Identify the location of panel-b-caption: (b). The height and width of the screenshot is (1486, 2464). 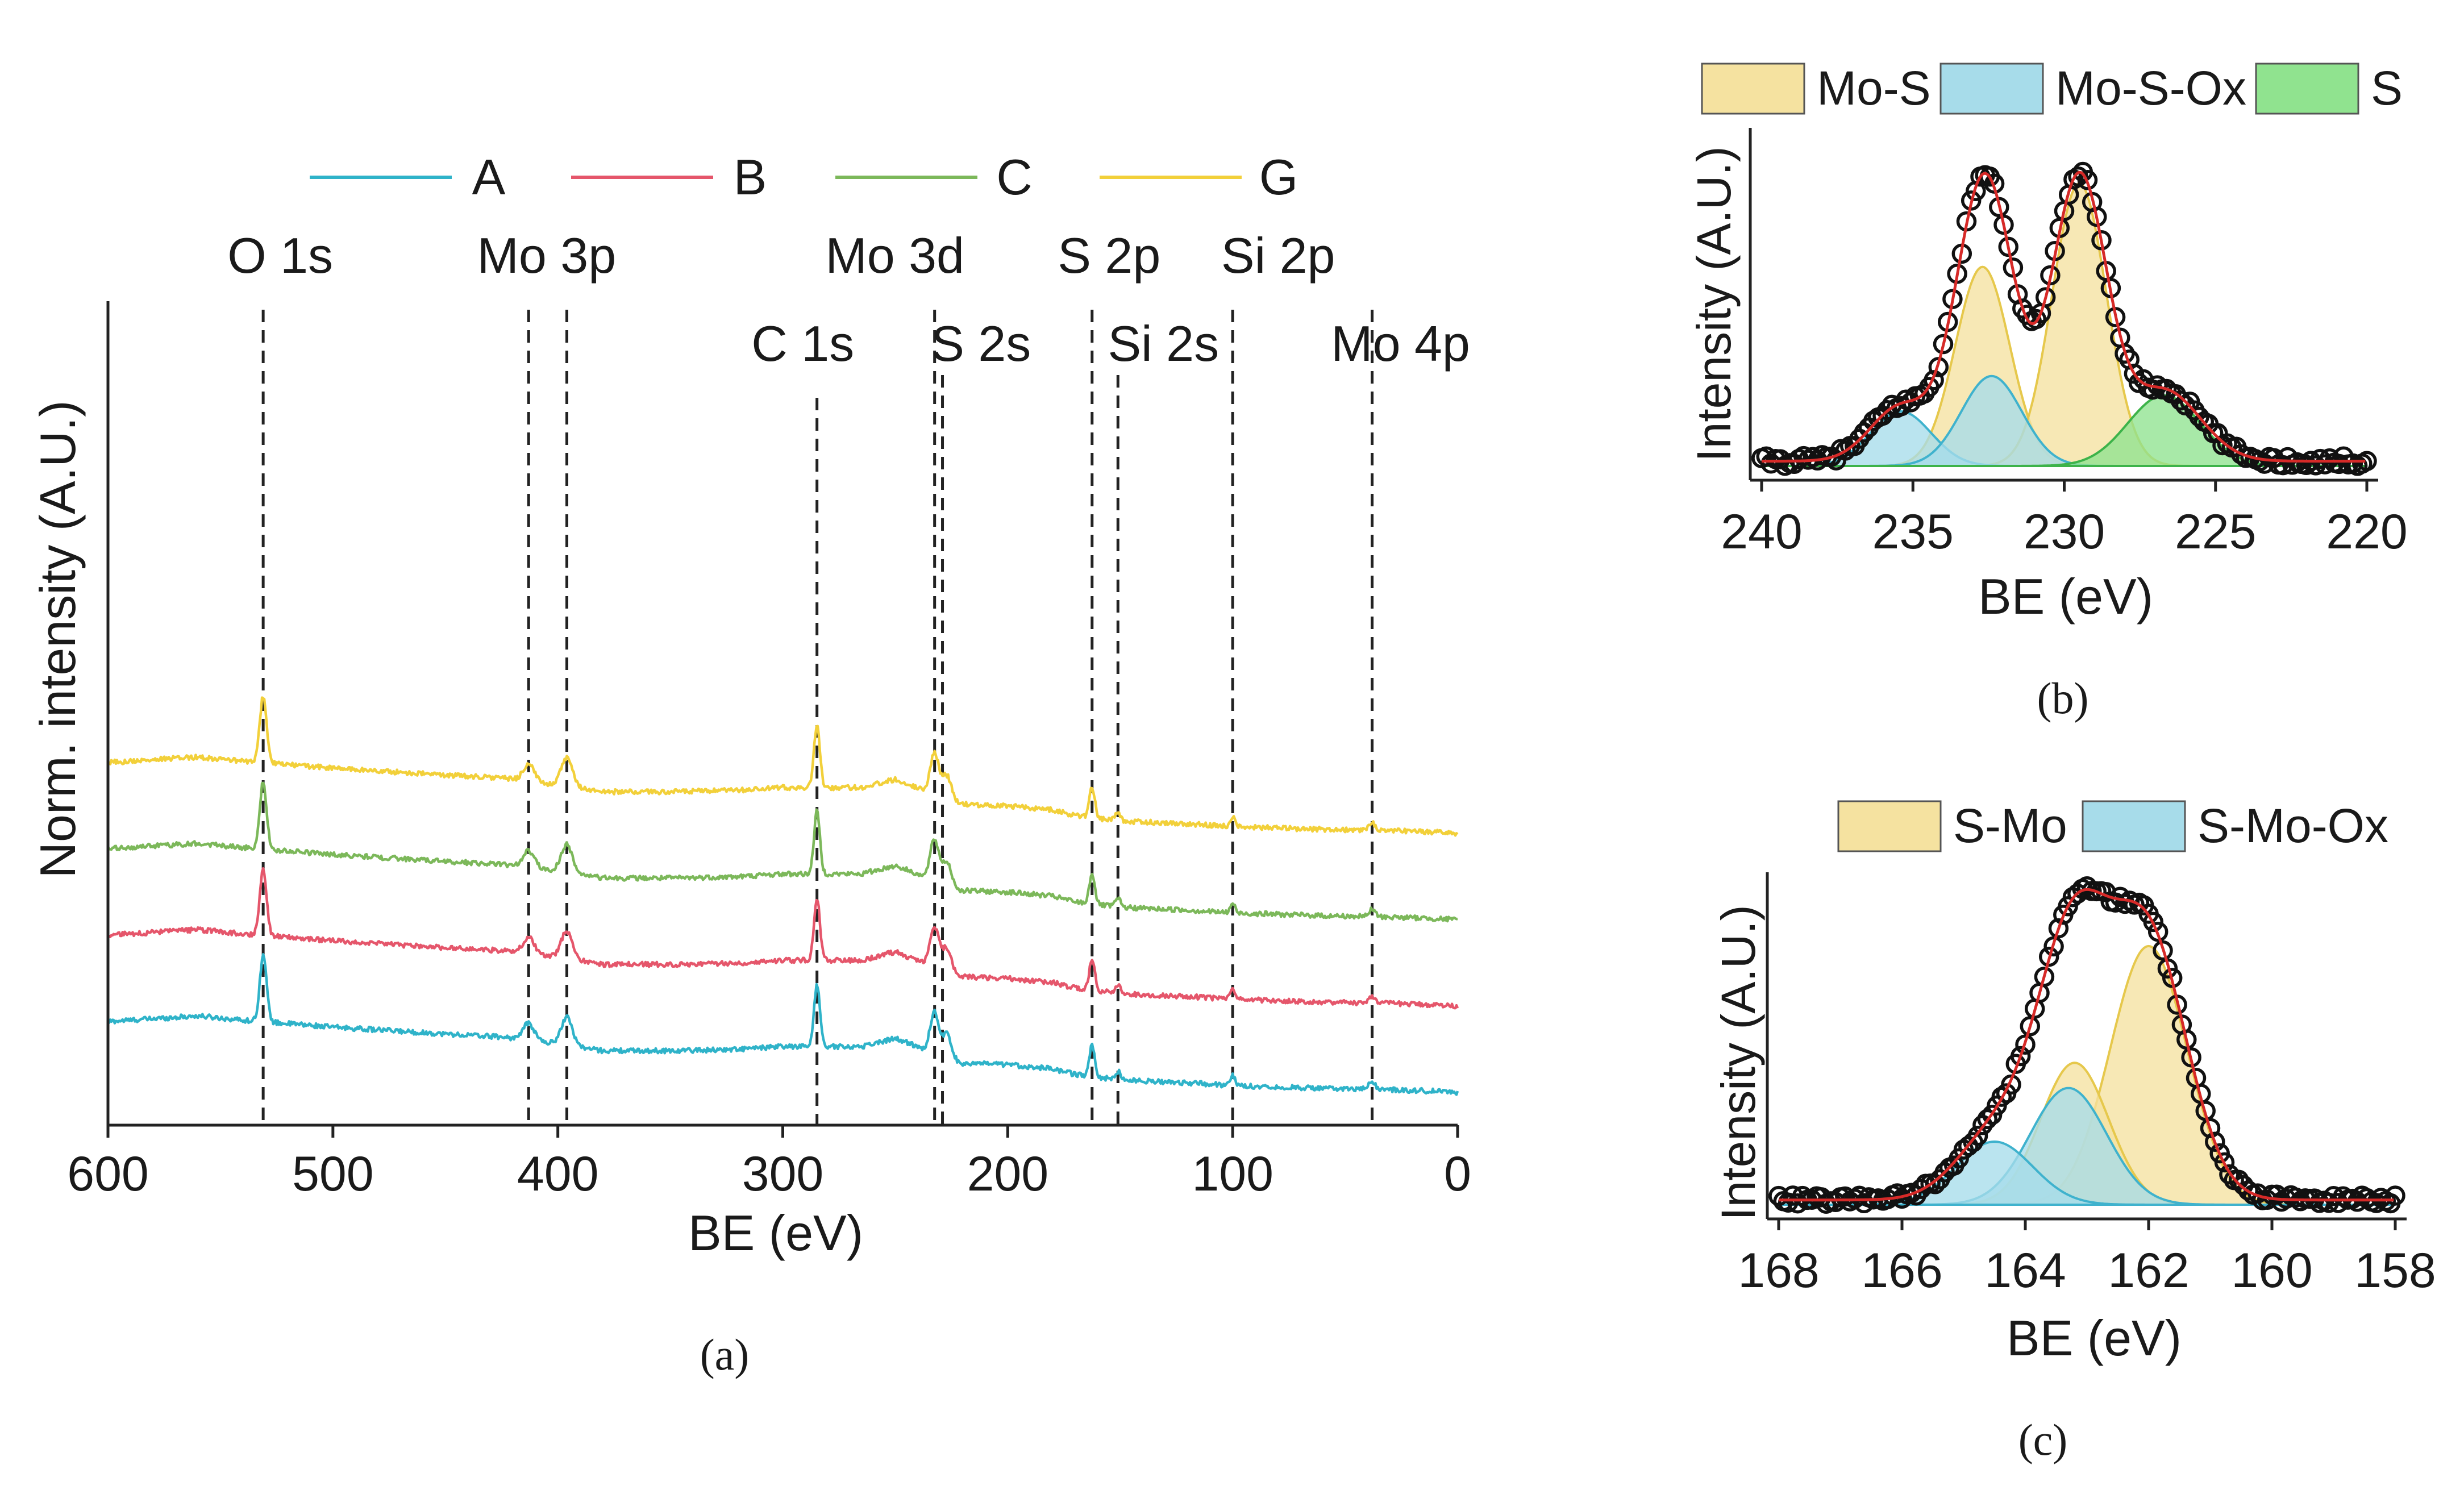
(2063, 698).